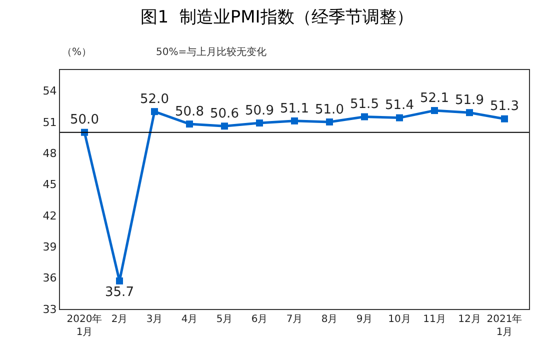 The height and width of the screenshot is (349, 554). Describe the element at coordinates (84, 325) in the screenshot. I see `x-tick-label: 2020年 1月` at that location.